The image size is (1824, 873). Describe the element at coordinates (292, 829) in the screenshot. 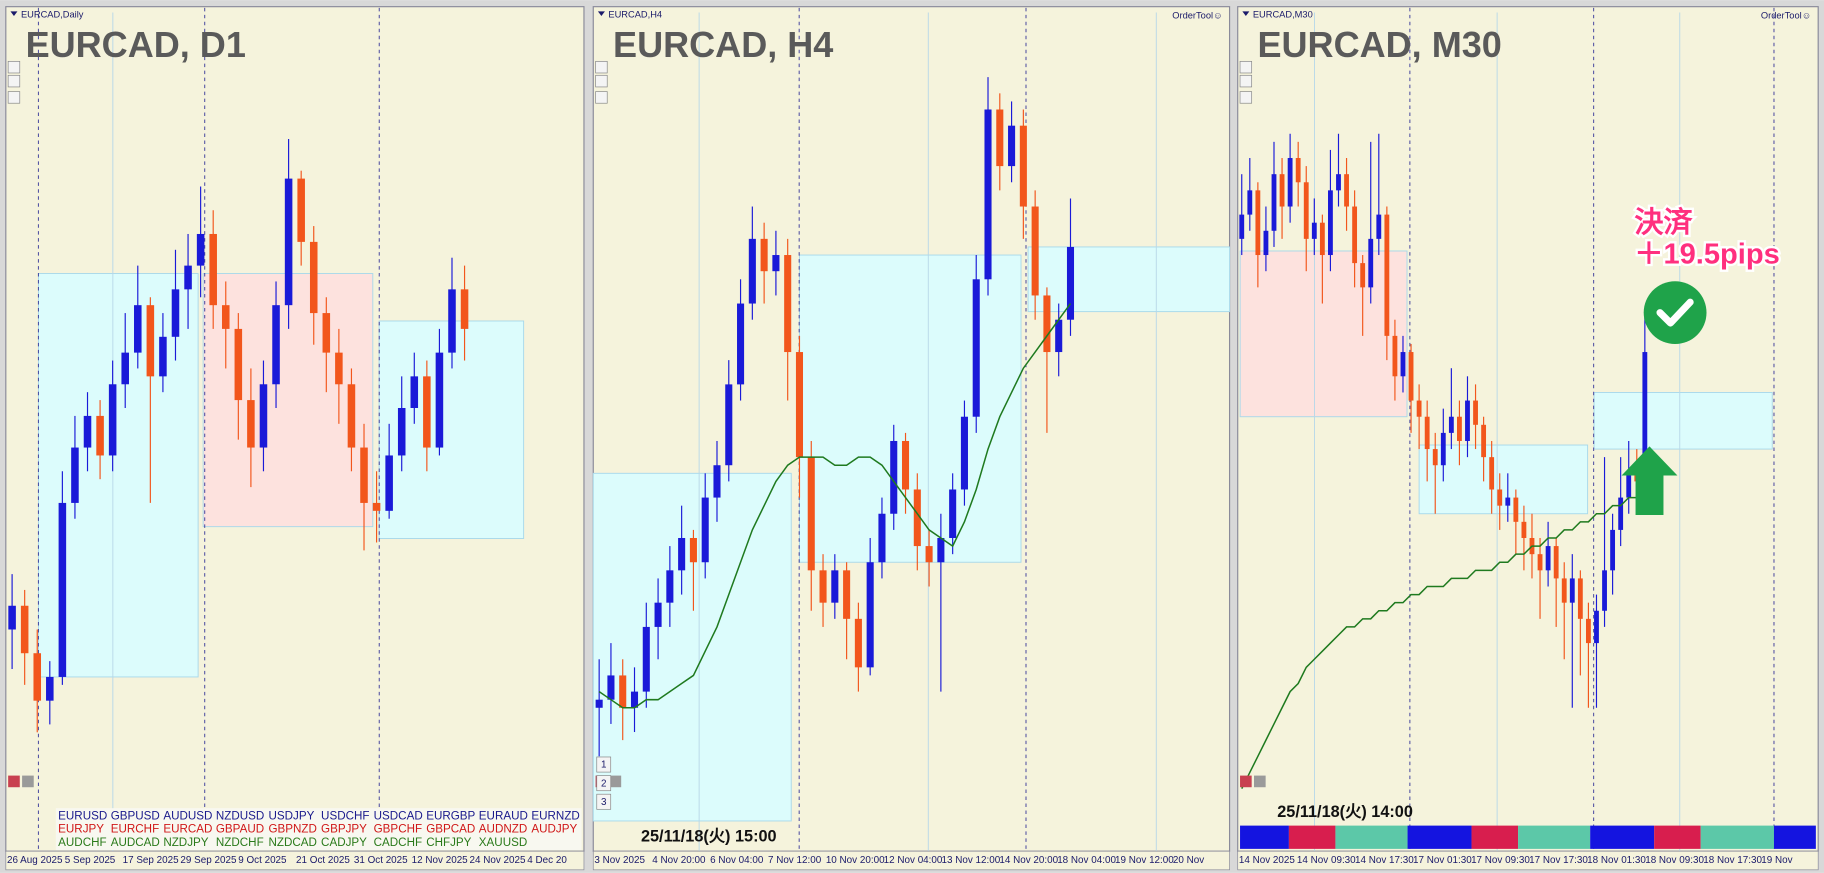

I see `symbol-button: GBPNZD` at that location.